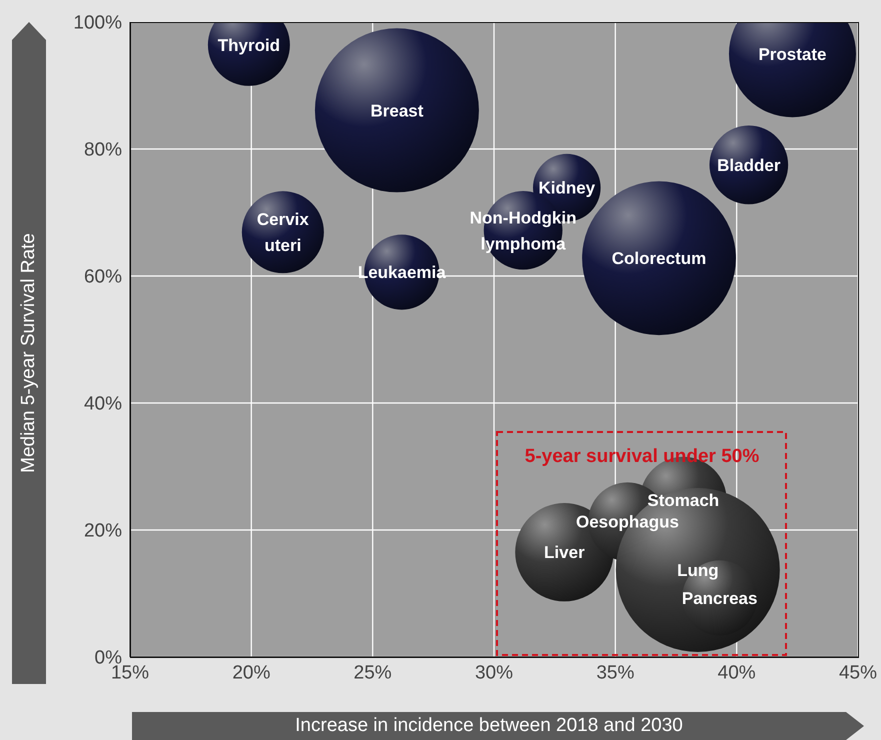 This screenshot has width=881, height=740. I want to click on annotation: Pancreas, so click(720, 598).